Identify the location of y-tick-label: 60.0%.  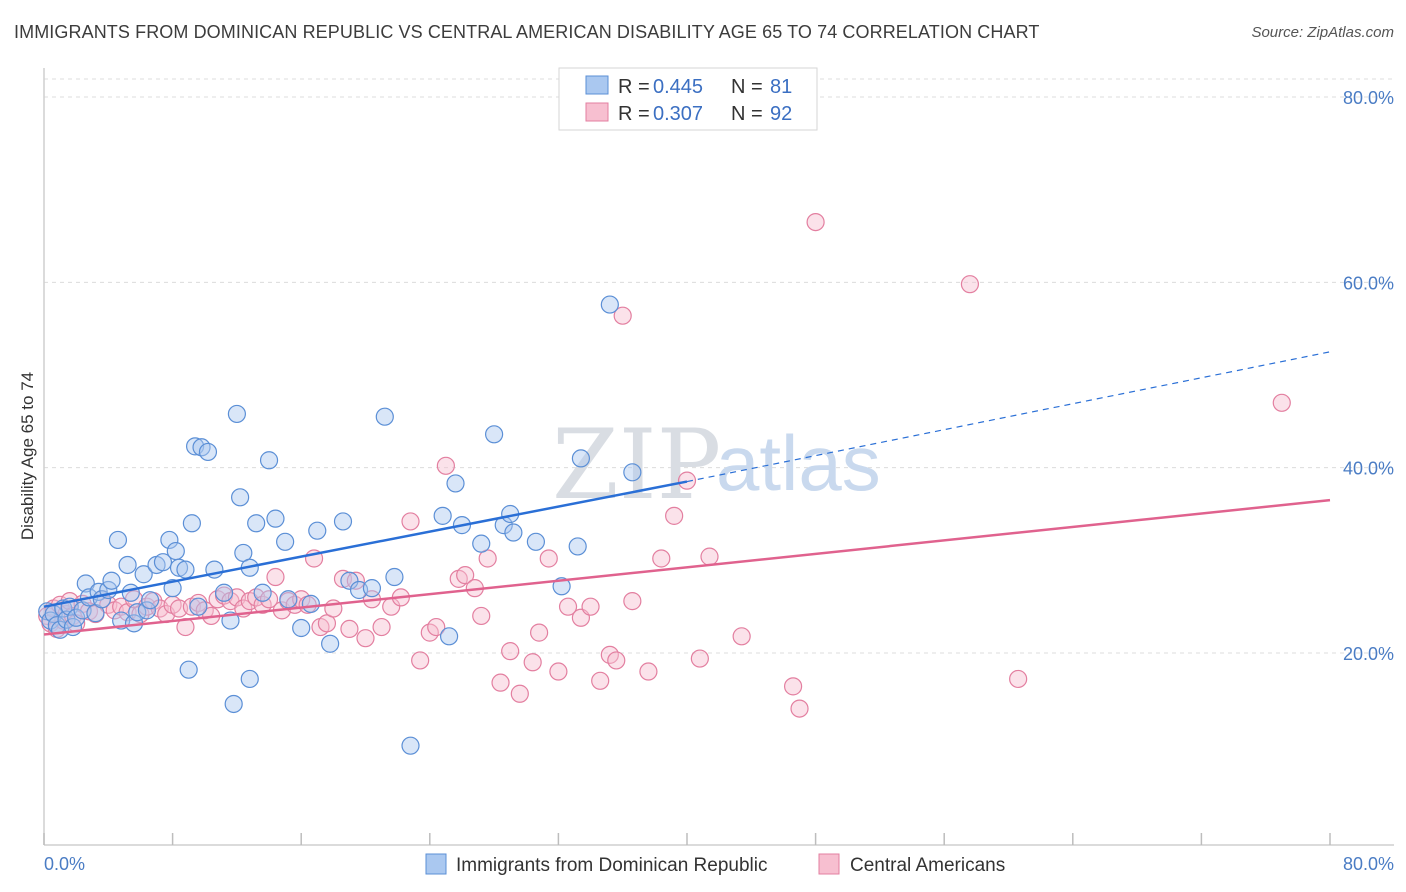
(1368, 283).